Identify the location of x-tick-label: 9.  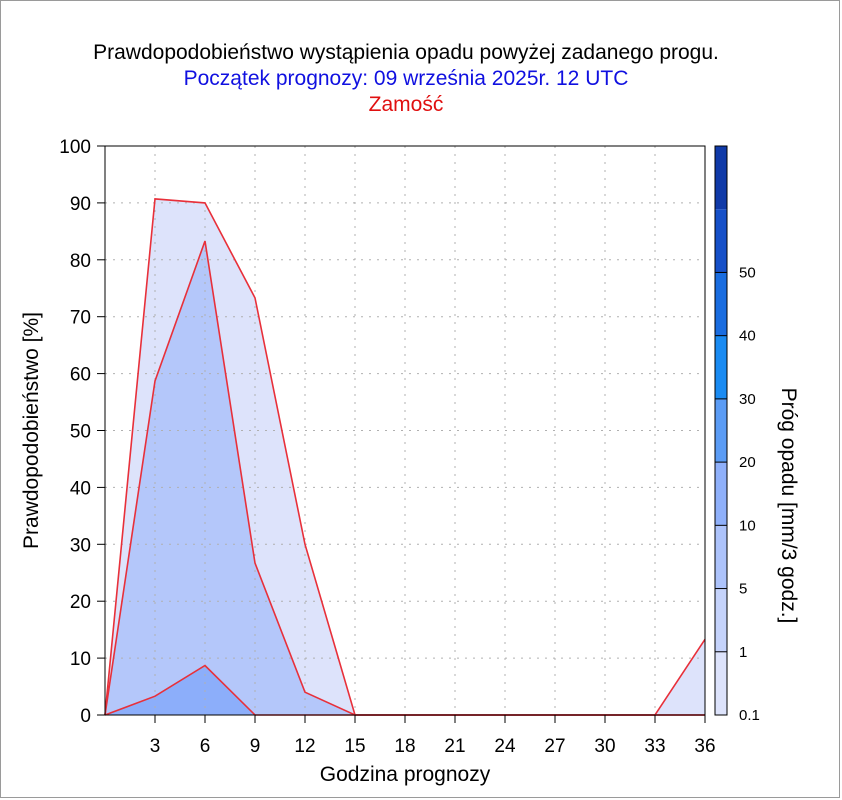
(255, 746).